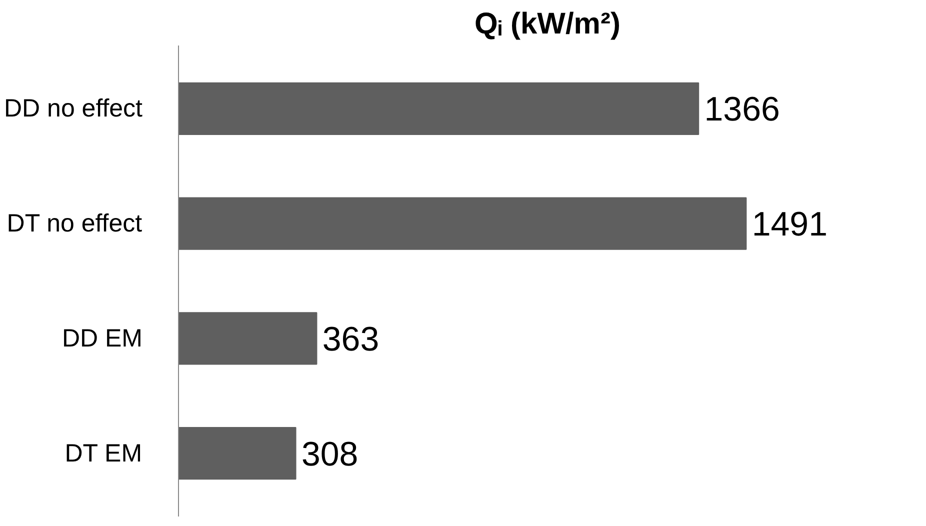 The image size is (926, 526). What do you see at coordinates (742, 109) in the screenshot?
I see `data-label: 1366` at bounding box center [742, 109].